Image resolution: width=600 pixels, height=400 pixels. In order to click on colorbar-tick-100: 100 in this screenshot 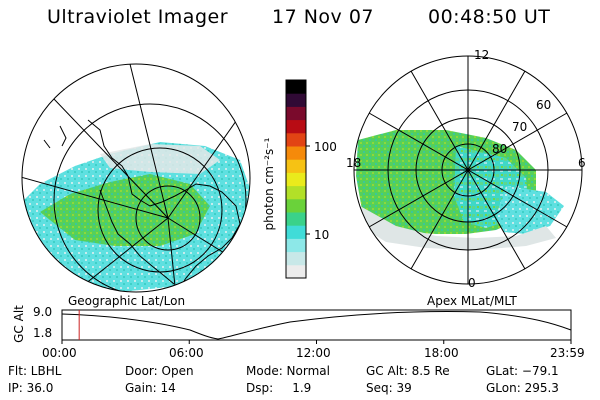, I will do `click(325, 147)`.